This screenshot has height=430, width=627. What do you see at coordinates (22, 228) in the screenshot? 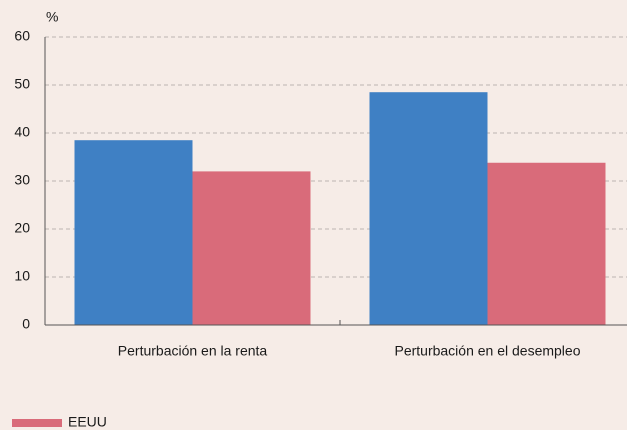
I see `y-tick-label: 20` at bounding box center [22, 228].